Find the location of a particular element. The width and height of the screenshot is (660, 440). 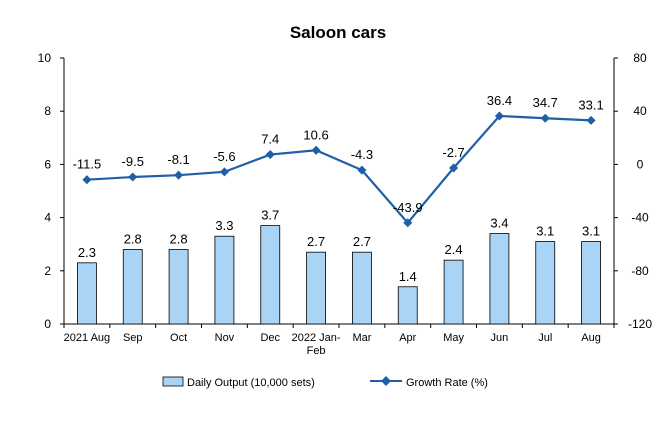

x-tick-label: Mar is located at coordinates (361, 338).